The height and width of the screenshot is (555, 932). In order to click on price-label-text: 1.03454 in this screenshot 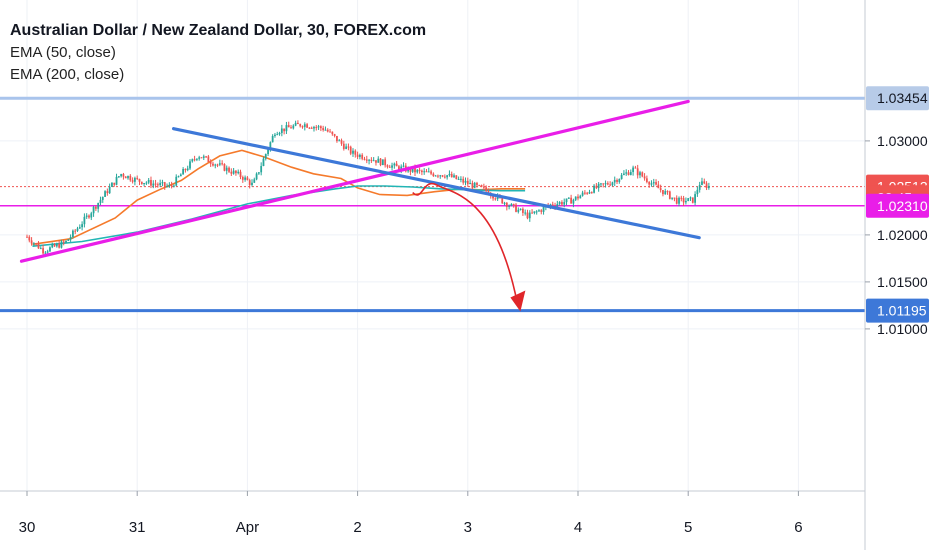, I will do `click(902, 98)`.